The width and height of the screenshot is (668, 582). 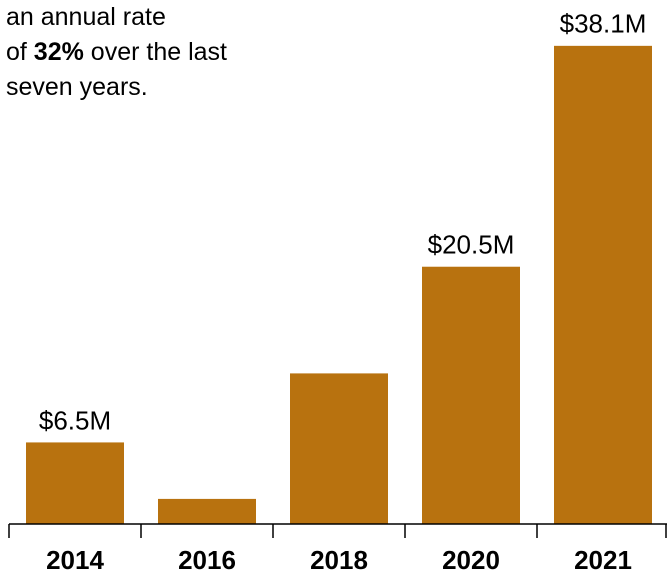 I want to click on annotation-text: over the last, so click(x=155, y=52).